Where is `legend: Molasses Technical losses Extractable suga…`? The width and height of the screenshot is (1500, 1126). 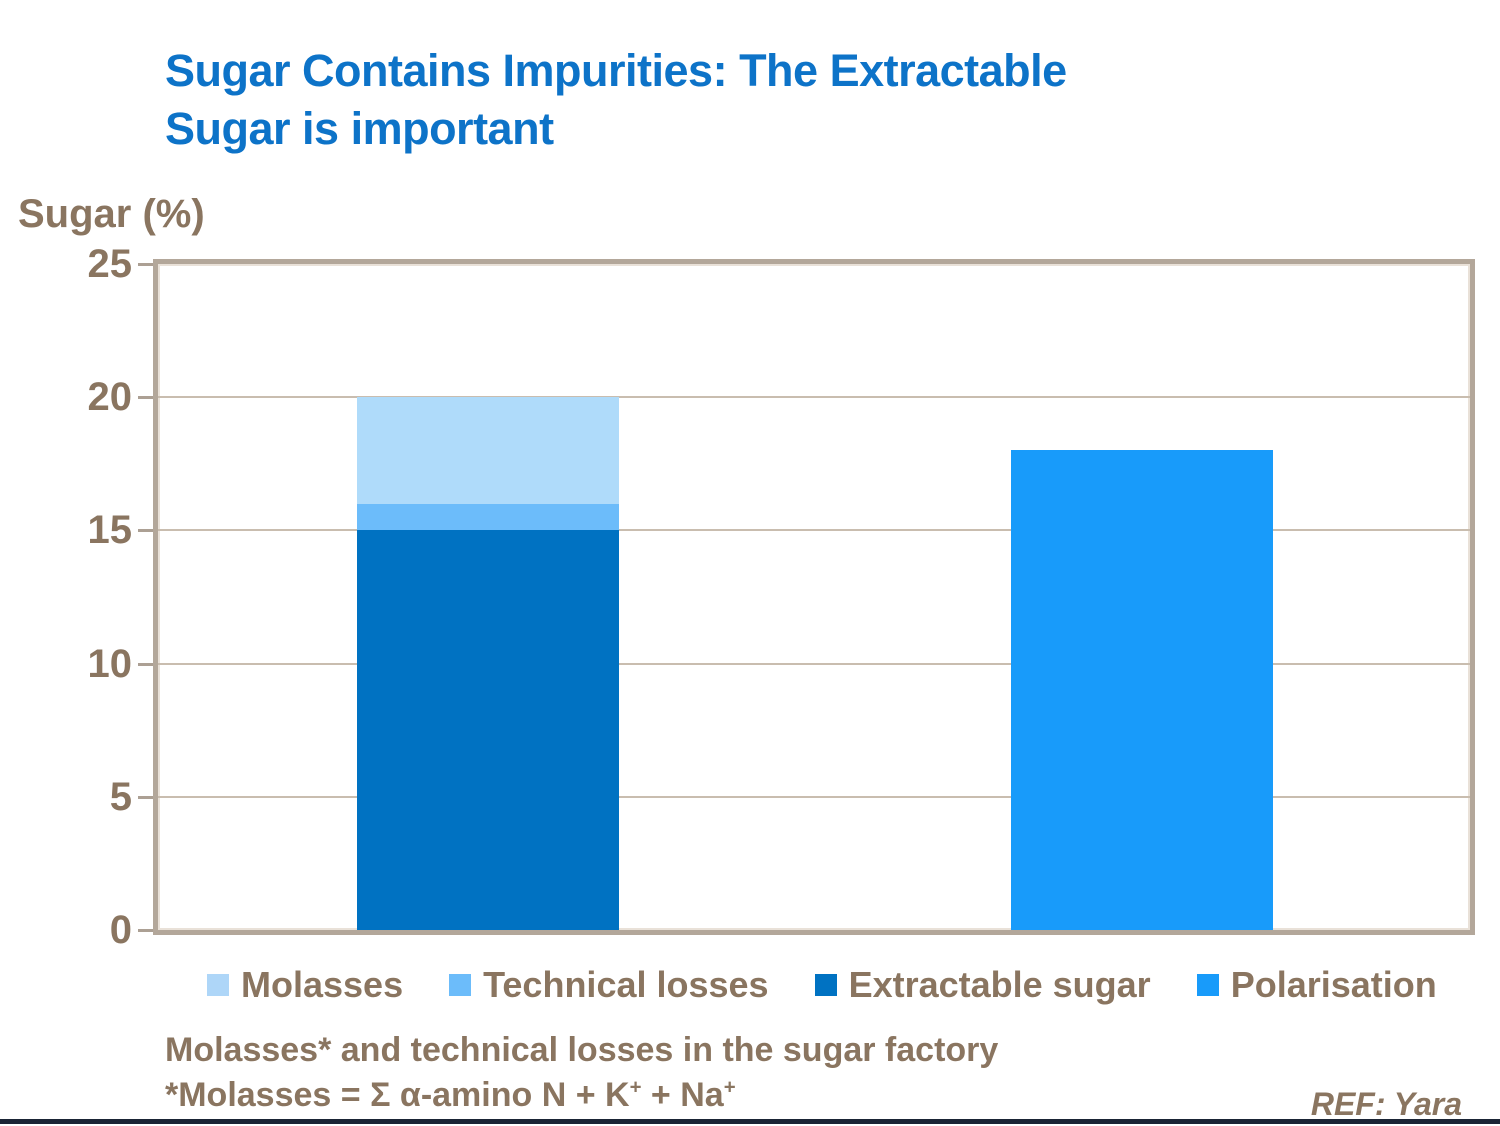 legend: Molasses Technical losses Extractable suga… is located at coordinates (822, 985).